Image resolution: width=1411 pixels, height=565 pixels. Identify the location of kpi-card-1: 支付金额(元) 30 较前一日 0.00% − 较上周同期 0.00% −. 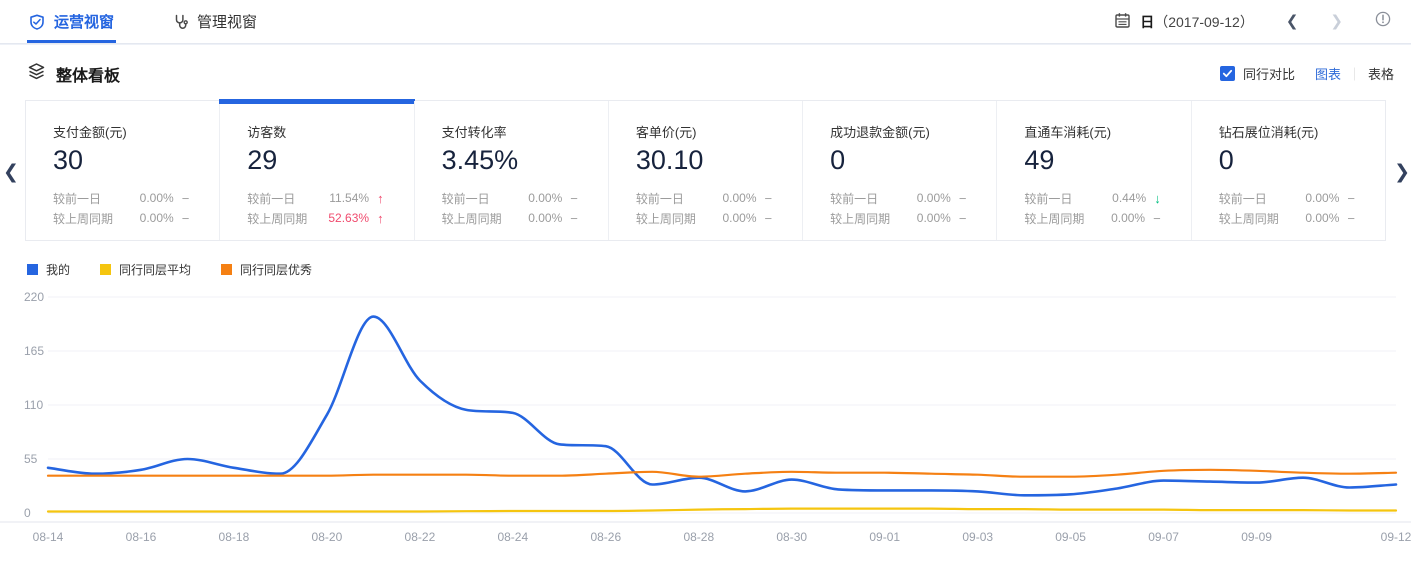
(122, 170).